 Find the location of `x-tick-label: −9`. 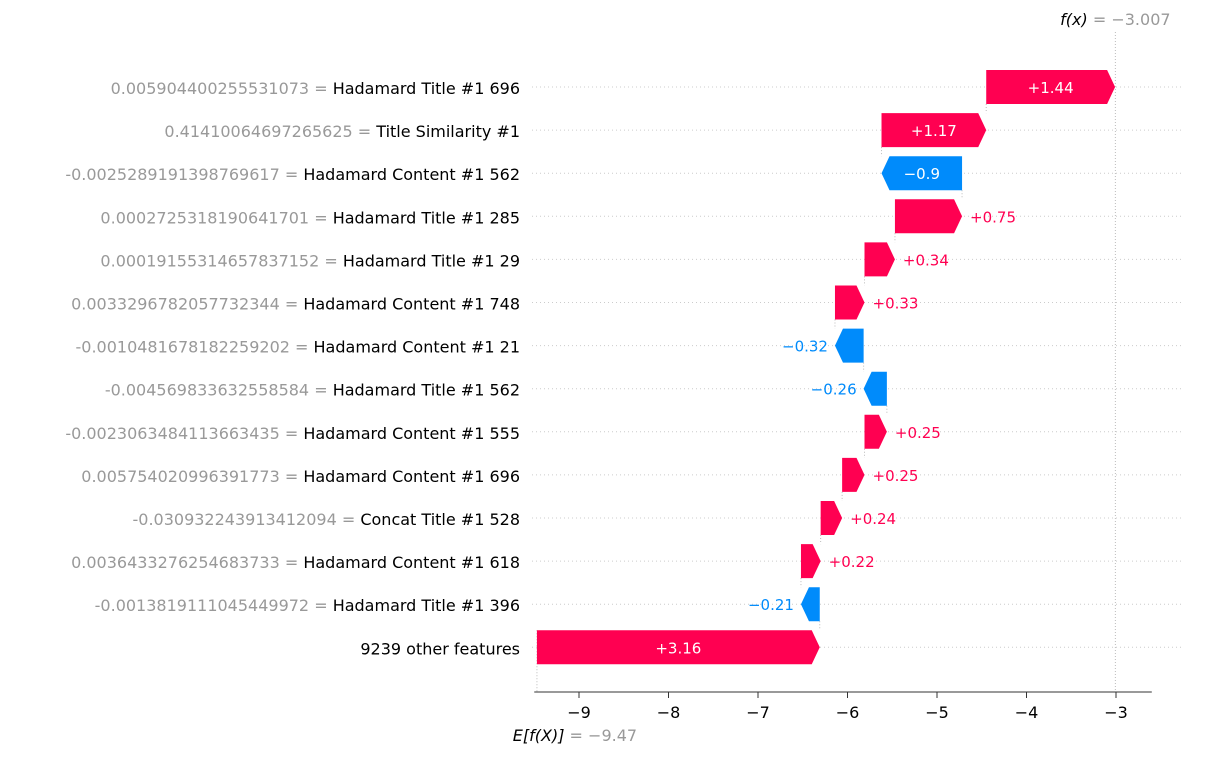

x-tick-label: −9 is located at coordinates (579, 712).